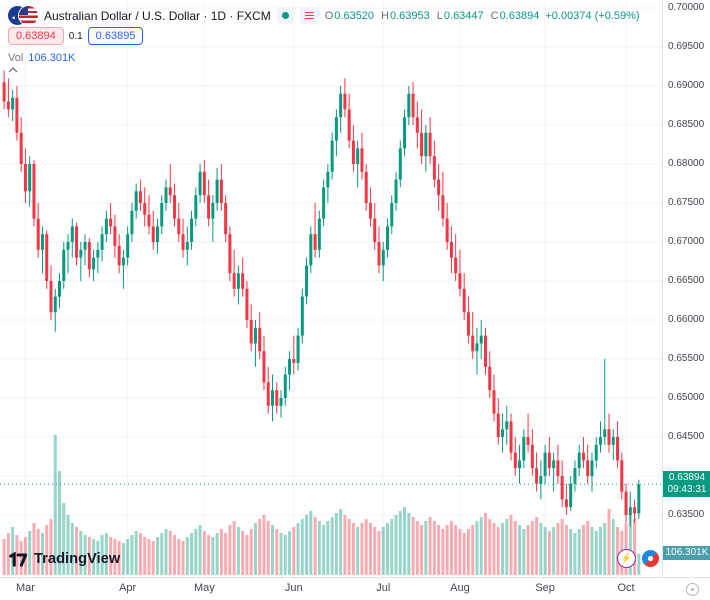 This screenshot has height=600, width=710. Describe the element at coordinates (686, 280) in the screenshot. I see `price-tick-label: 0.66500` at that location.